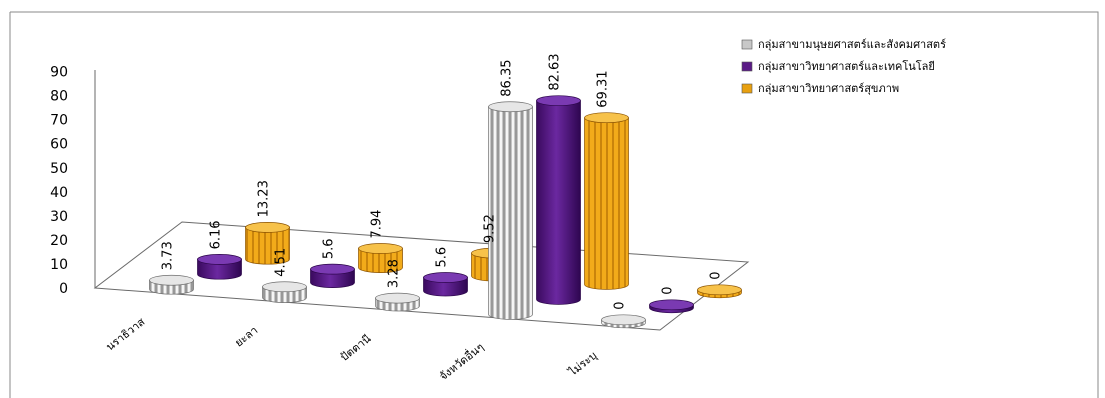  I want to click on data-label: 6.16, so click(216, 234).